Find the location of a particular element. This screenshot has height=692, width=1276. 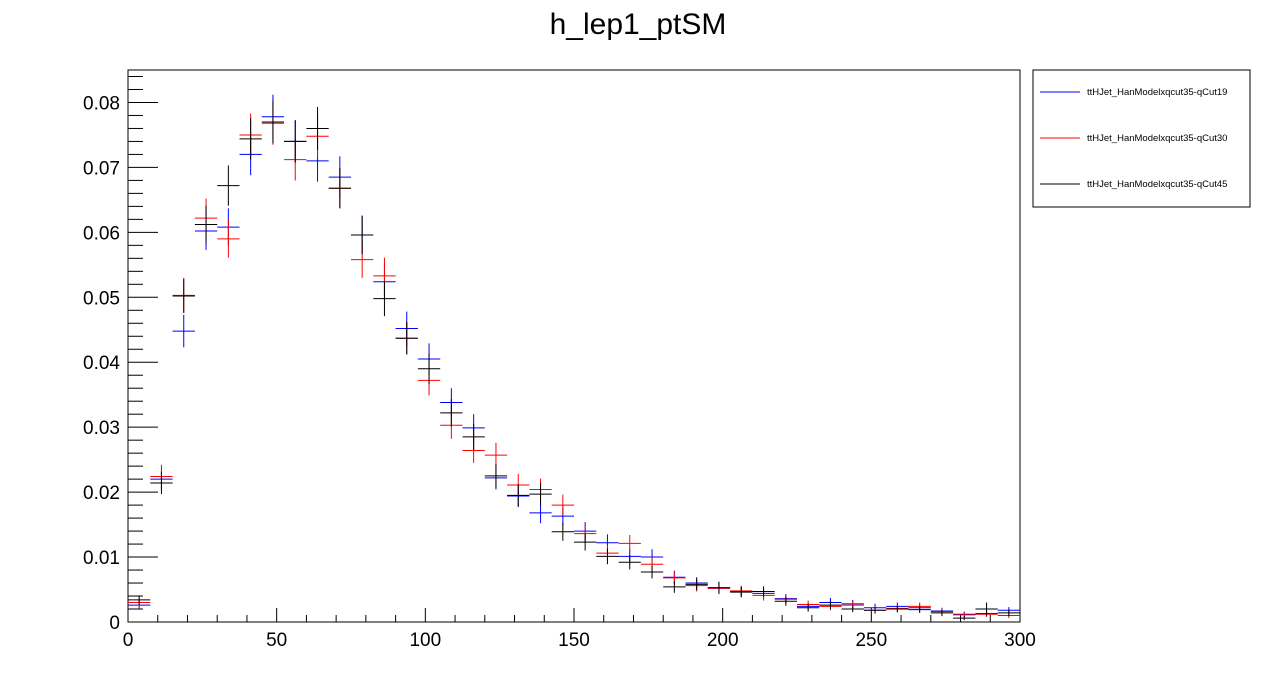

y-tick-label: 0.07 is located at coordinates (101, 168).